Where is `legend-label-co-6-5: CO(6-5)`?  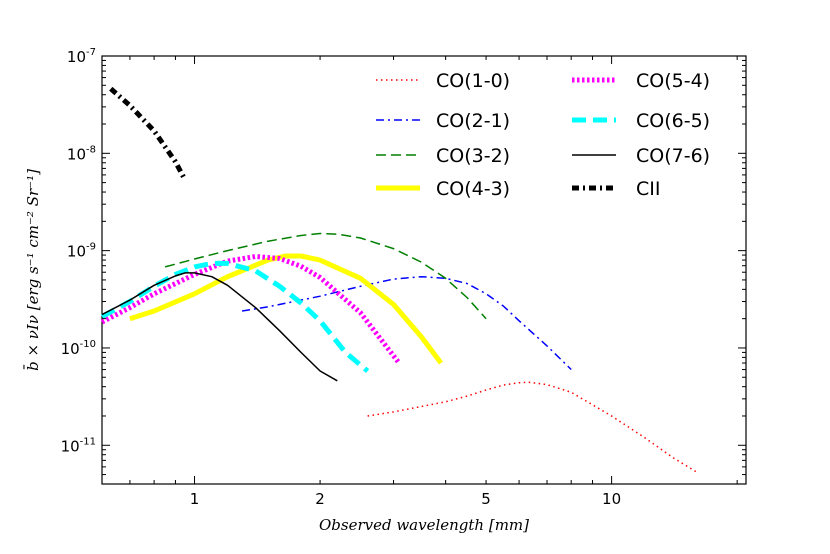
legend-label-co-6-5: CO(6-5) is located at coordinates (673, 121).